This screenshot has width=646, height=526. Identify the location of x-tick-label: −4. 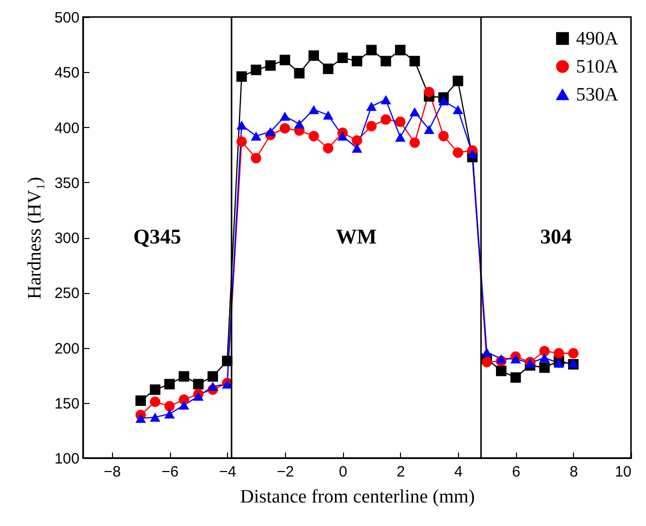
(227, 472).